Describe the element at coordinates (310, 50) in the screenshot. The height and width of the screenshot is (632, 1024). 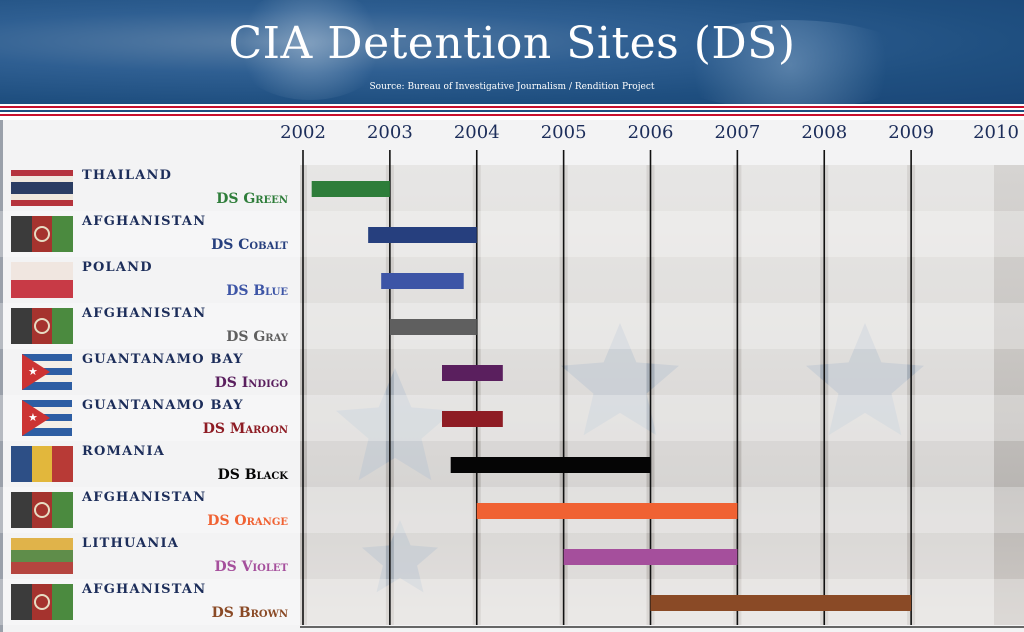
I see `header-photo-highlight` at that location.